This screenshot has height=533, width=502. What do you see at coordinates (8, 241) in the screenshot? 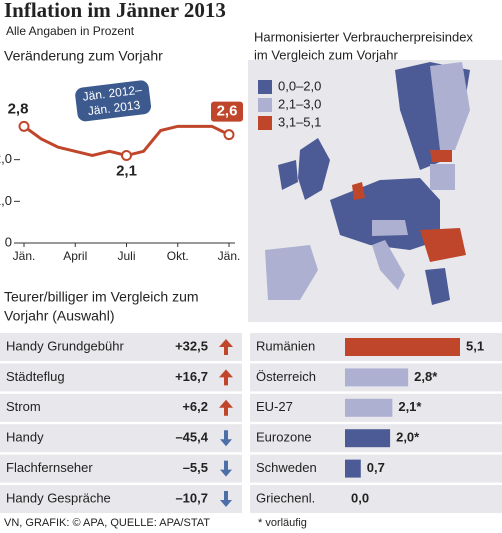
I see `y-tick-label: 0` at bounding box center [8, 241].